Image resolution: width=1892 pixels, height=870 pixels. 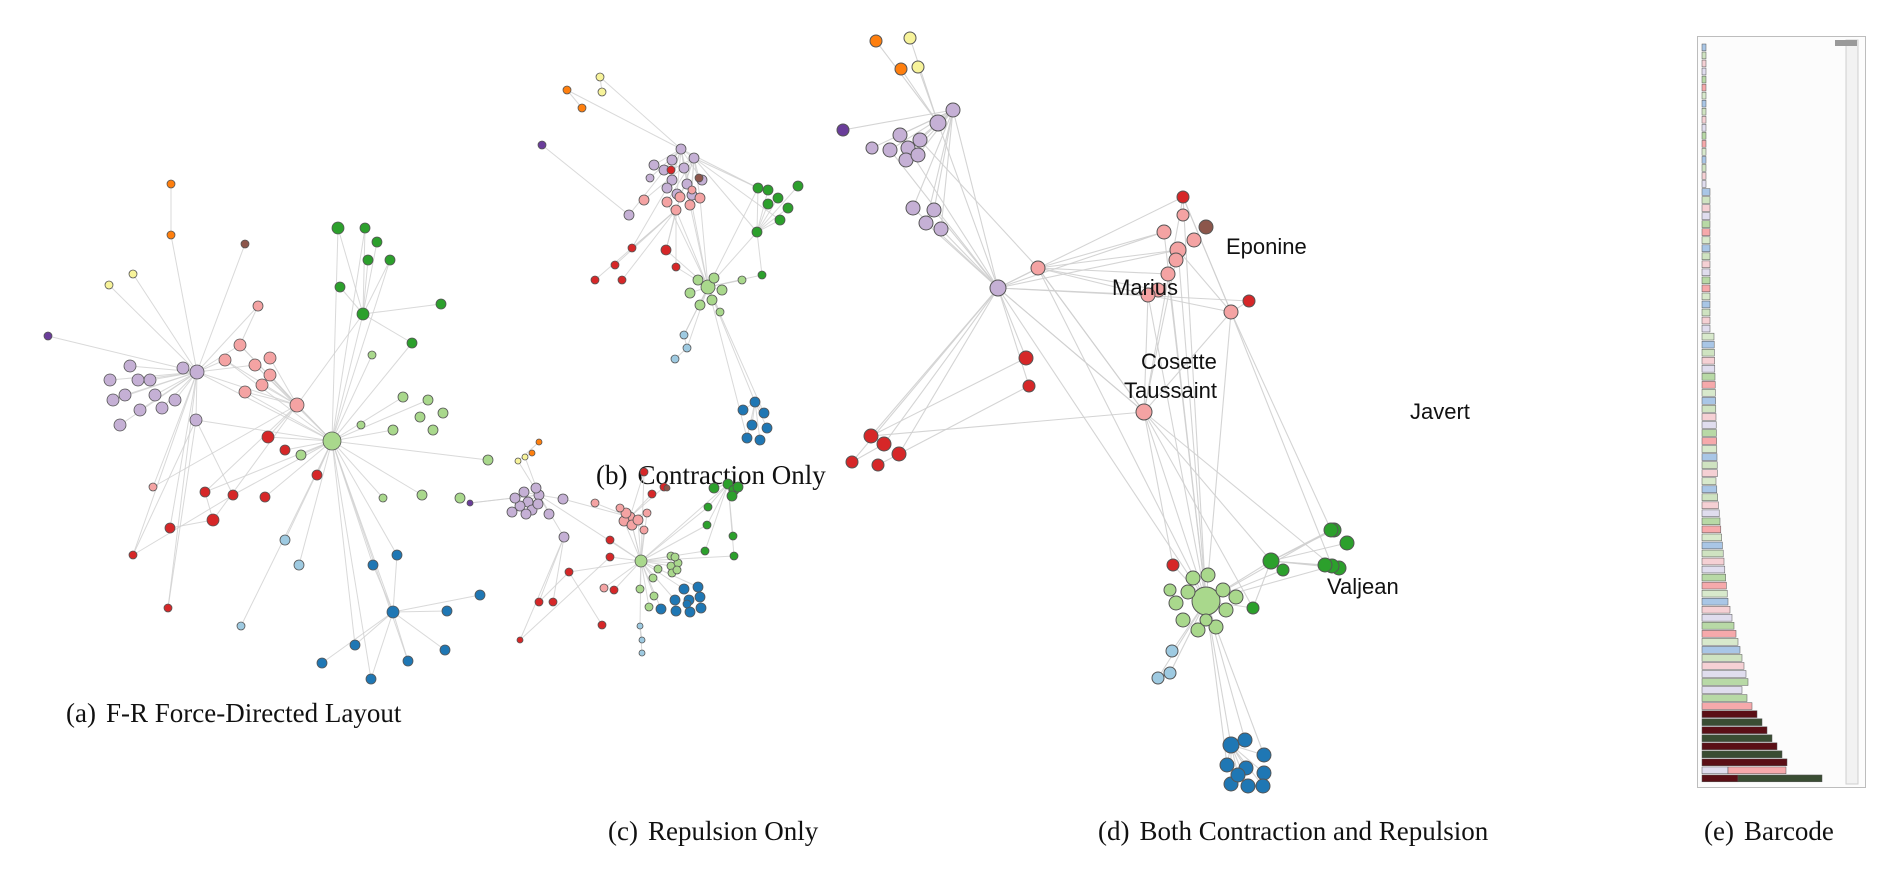 I want to click on scrollbar-thumb-icon, so click(x=1846, y=43).